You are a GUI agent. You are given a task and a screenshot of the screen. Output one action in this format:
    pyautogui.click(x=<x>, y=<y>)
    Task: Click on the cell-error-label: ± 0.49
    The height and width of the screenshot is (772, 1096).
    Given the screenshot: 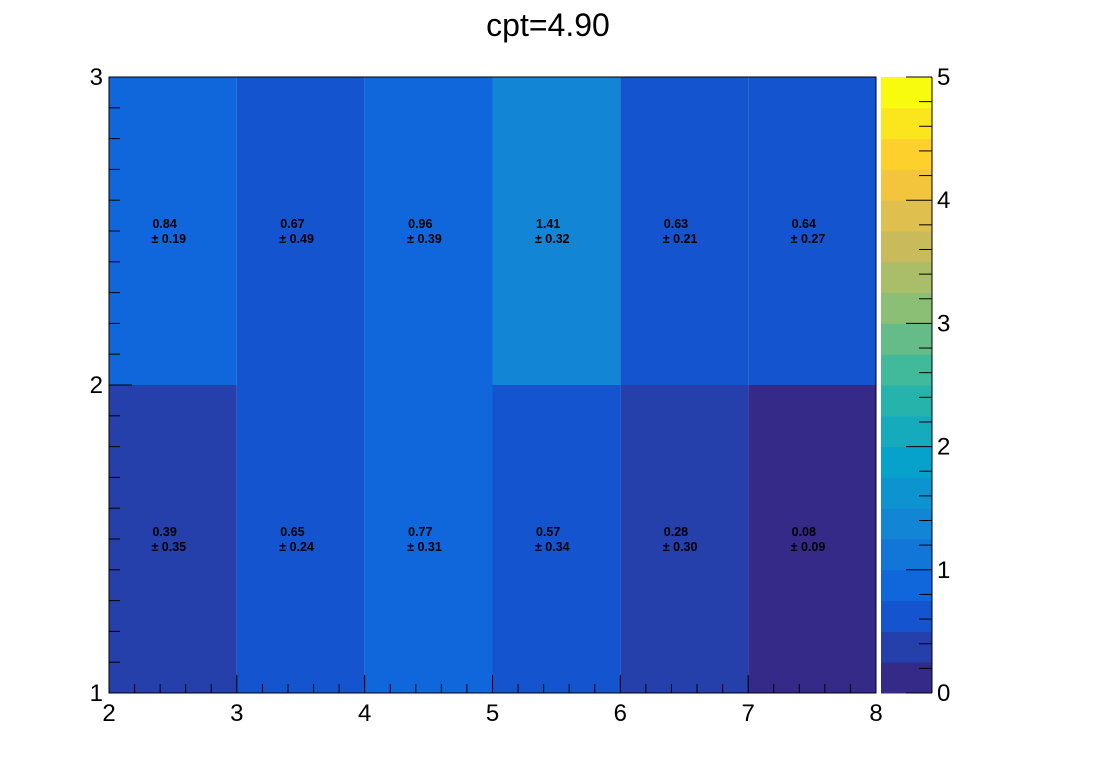 What is the action you would take?
    pyautogui.click(x=296, y=239)
    